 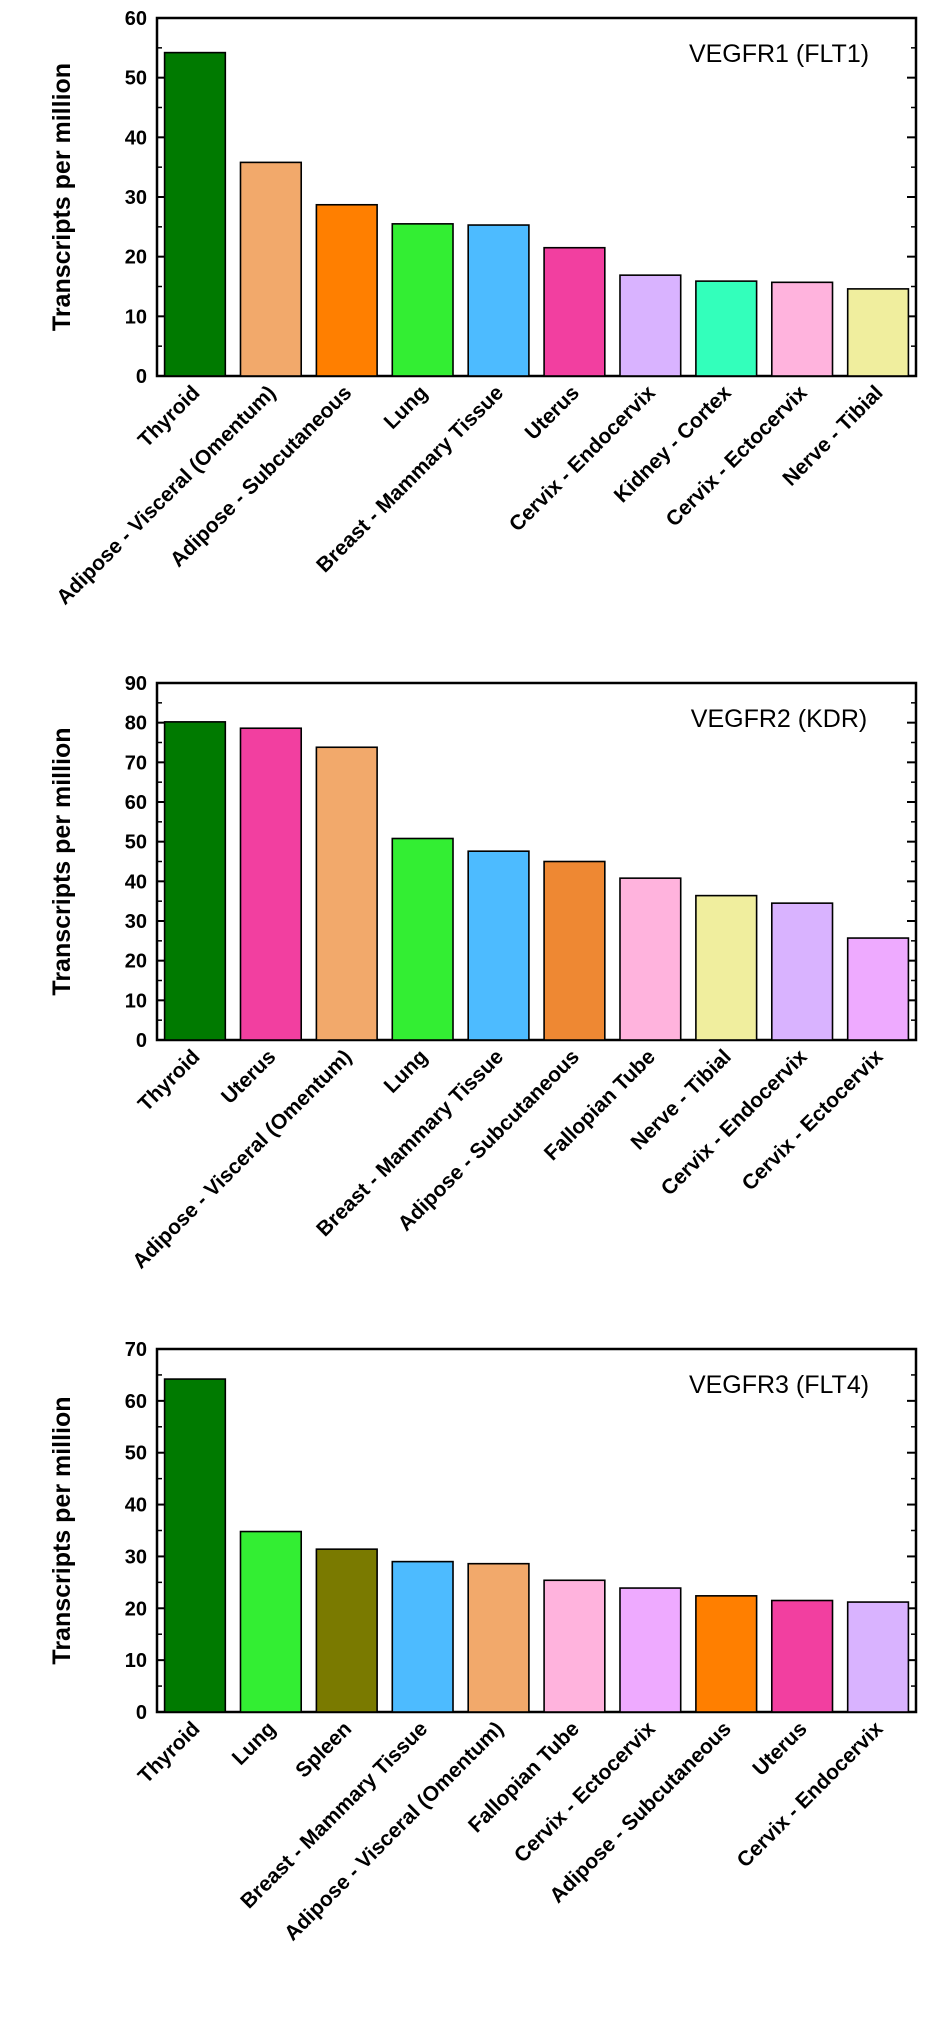 I want to click on chart-title: VEGFR3 (FLT4), so click(x=779, y=1385).